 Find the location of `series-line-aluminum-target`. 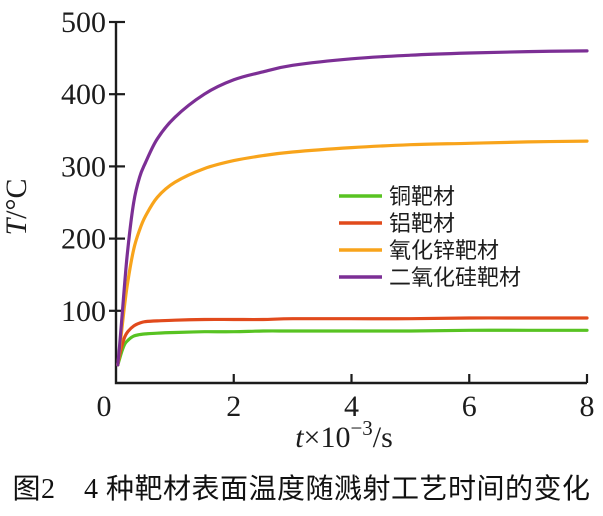

series-line-aluminum-target is located at coordinates (352, 341).